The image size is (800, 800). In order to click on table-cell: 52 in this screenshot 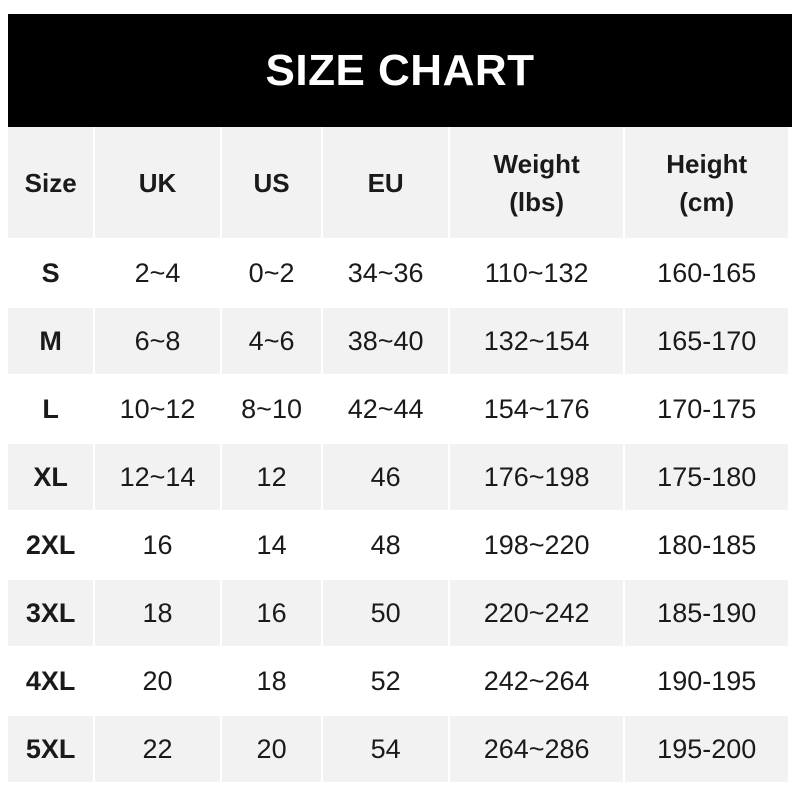, I will do `click(385, 681)`.